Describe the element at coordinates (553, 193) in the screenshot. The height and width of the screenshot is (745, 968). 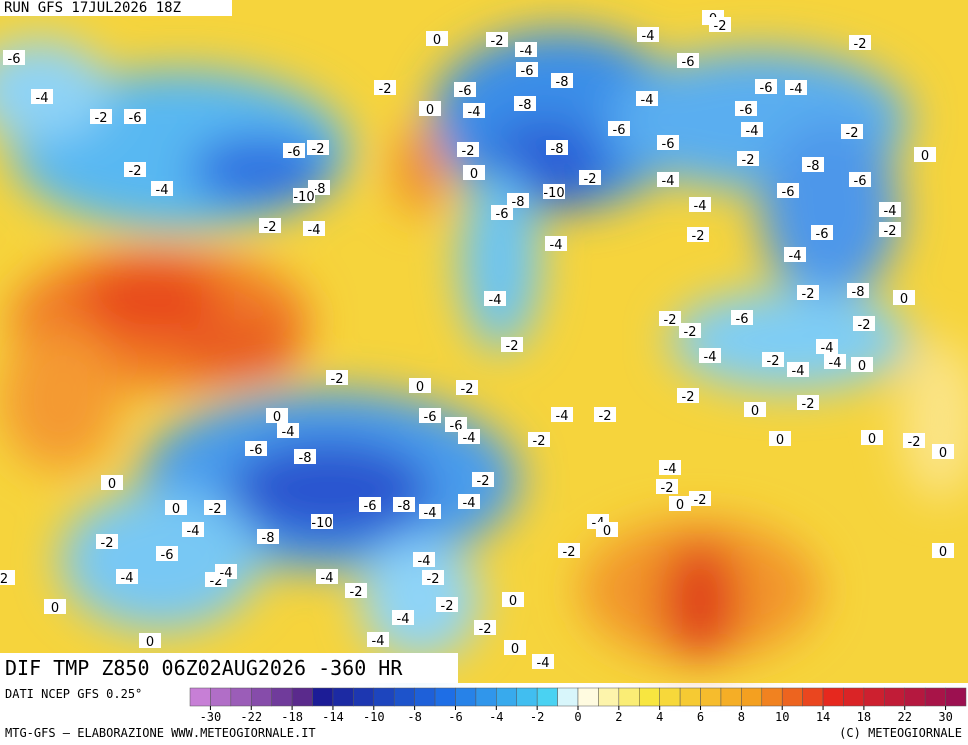
I see `contour-label: -10` at that location.